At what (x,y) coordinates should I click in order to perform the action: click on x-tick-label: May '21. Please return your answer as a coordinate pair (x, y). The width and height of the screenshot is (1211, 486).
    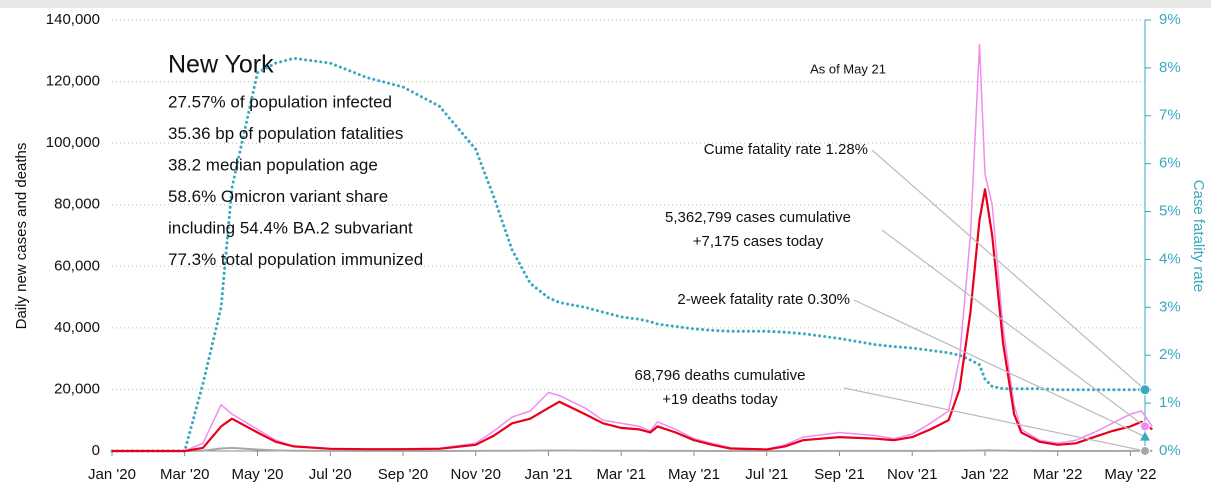
    Looking at the image, I should click on (694, 474).